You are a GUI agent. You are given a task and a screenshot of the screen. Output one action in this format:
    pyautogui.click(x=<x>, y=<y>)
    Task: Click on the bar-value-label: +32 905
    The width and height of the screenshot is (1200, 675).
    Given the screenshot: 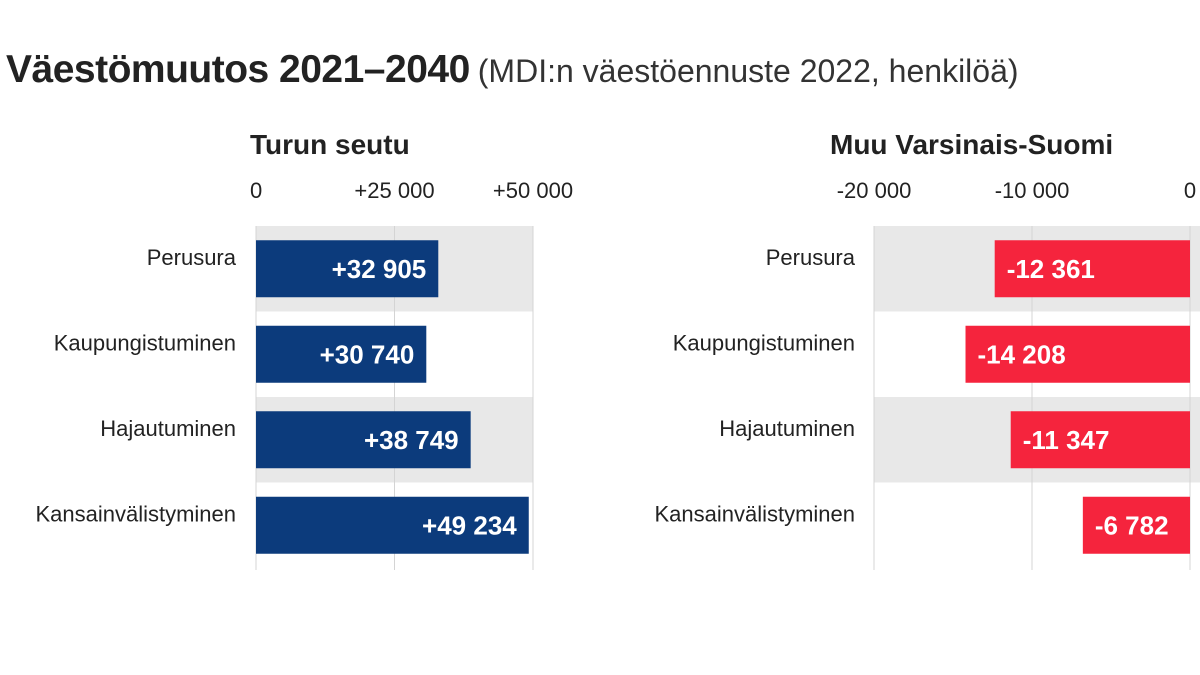 What is the action you would take?
    pyautogui.click(x=379, y=269)
    